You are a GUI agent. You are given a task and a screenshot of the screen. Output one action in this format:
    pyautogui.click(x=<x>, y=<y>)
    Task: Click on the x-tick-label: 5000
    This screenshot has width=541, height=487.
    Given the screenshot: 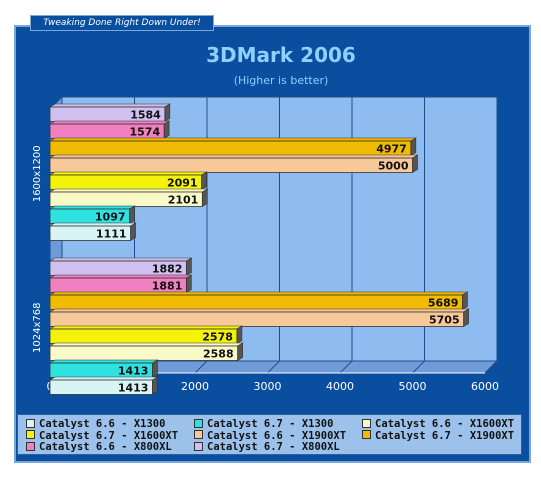 What is the action you would take?
    pyautogui.click(x=413, y=386)
    